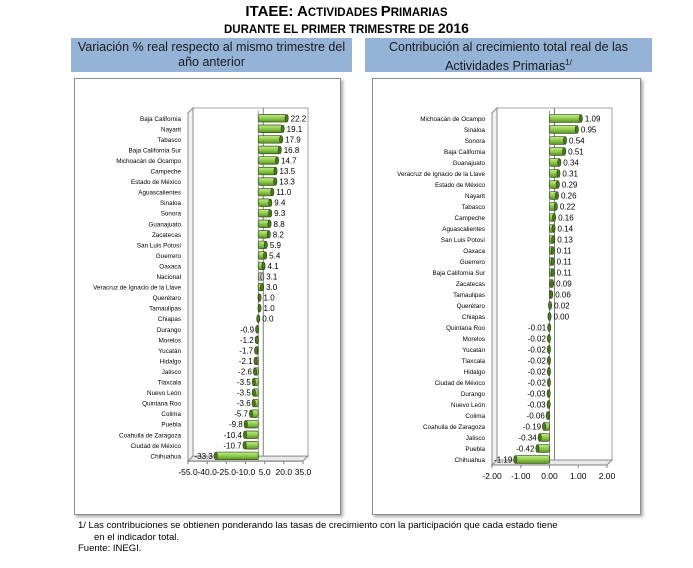  I want to click on page-title: ITAEE: ACTIVIDADES PRIMARIAS, so click(346, 11).